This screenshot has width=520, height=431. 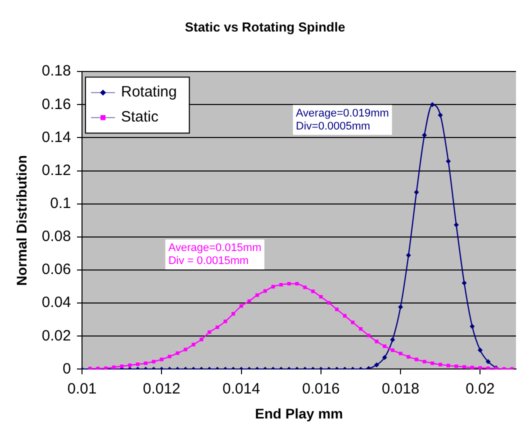 I want to click on legend-label: Static, so click(x=140, y=117).